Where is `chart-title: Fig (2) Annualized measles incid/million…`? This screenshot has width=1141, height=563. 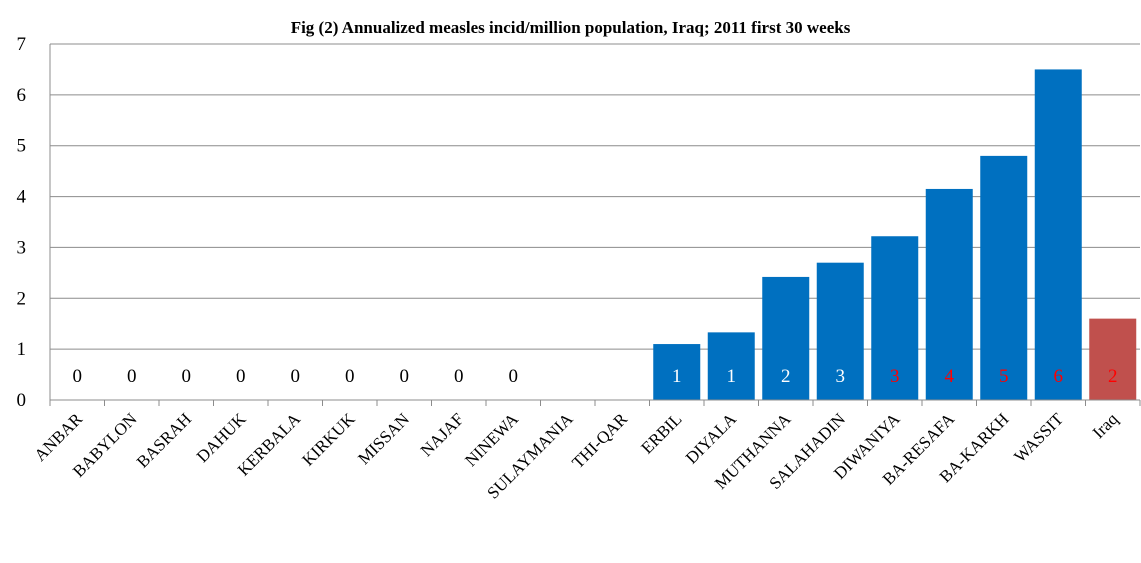 chart-title: Fig (2) Annualized measles incid/million… is located at coordinates (570, 27).